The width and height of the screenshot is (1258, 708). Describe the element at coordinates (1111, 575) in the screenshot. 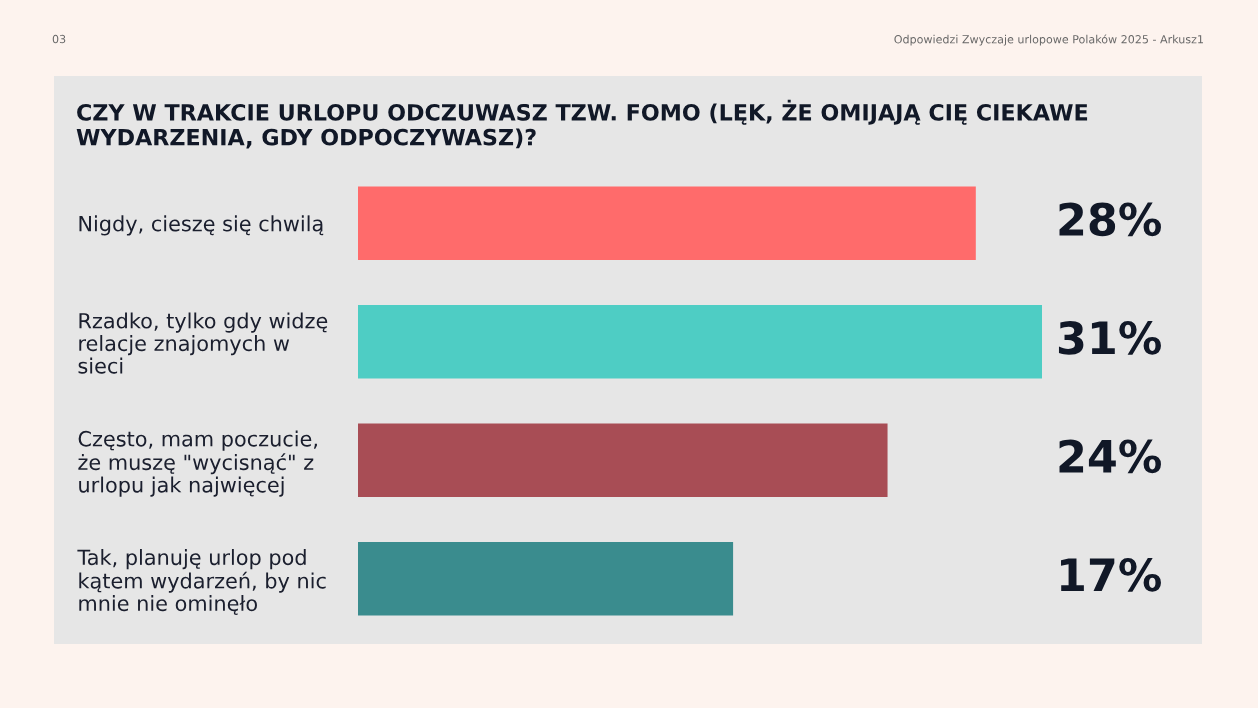

I see `data-label: 17%` at that location.